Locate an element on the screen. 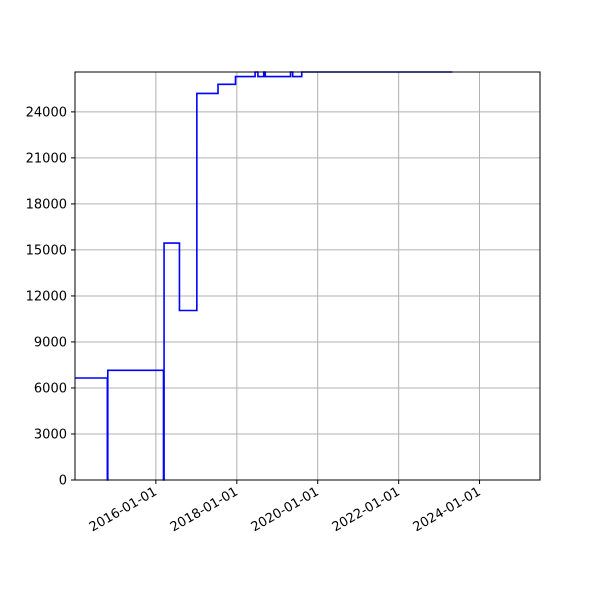 The width and height of the screenshot is (600, 600). y-tick-label: 9000 is located at coordinates (50, 342).